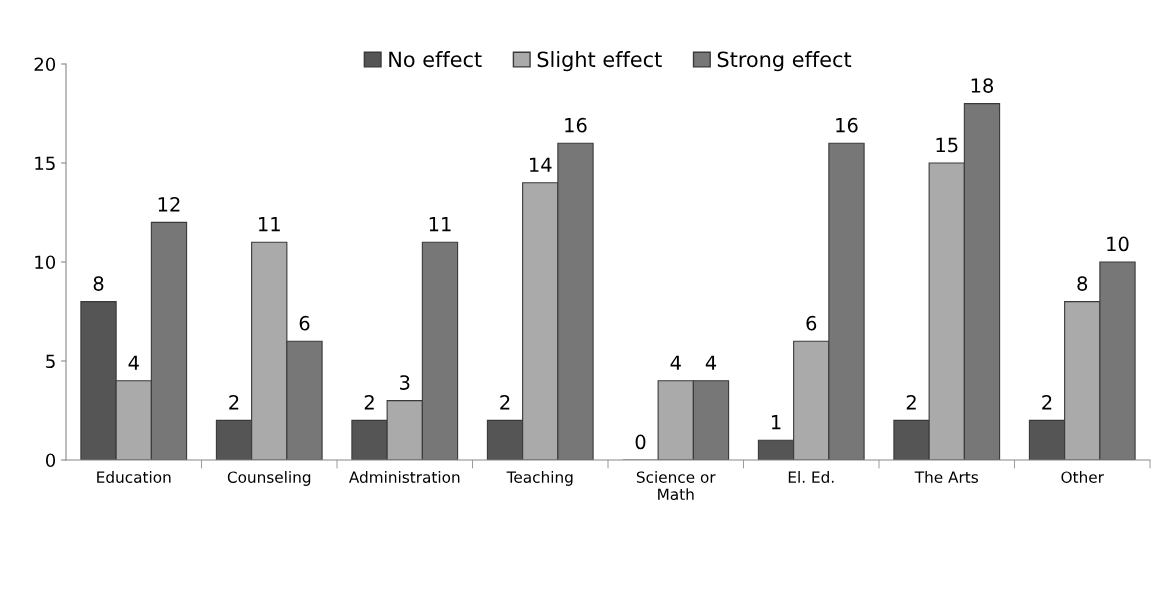  I want to click on x-tick-label: Counseling, so click(269, 478).